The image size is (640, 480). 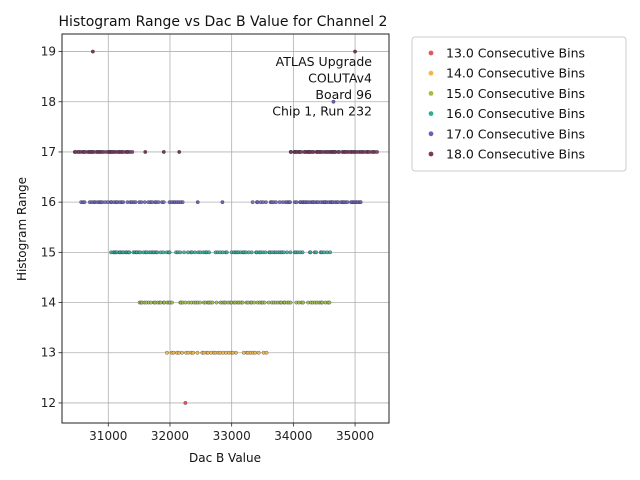 I want to click on annotation-line: Board 96, so click(x=343, y=94).